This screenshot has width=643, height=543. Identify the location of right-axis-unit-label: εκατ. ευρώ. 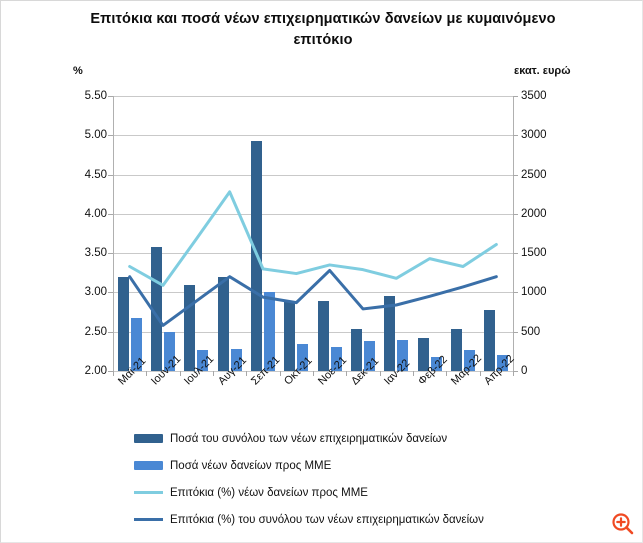
(542, 71).